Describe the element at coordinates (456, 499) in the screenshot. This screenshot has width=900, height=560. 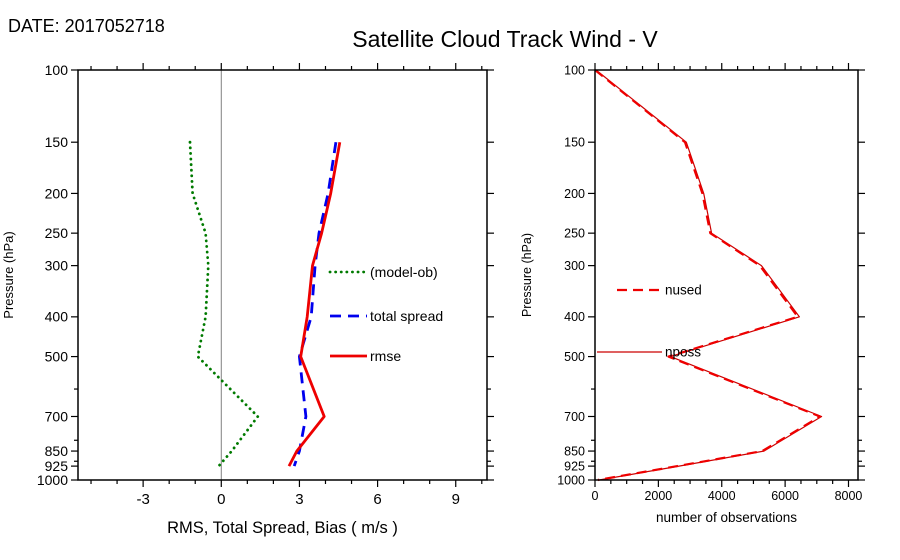
I see `x-tick-label: 9` at that location.